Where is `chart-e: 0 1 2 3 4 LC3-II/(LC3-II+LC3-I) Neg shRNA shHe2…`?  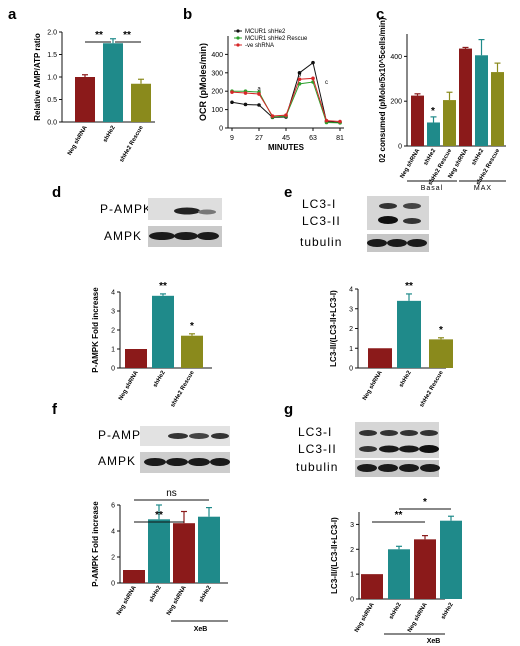
chart-e: 0 1 2 3 4 LC3-II/(LC3-II+LC3-I) Neg shRNA shHe2… is located at coordinates (391, 345).